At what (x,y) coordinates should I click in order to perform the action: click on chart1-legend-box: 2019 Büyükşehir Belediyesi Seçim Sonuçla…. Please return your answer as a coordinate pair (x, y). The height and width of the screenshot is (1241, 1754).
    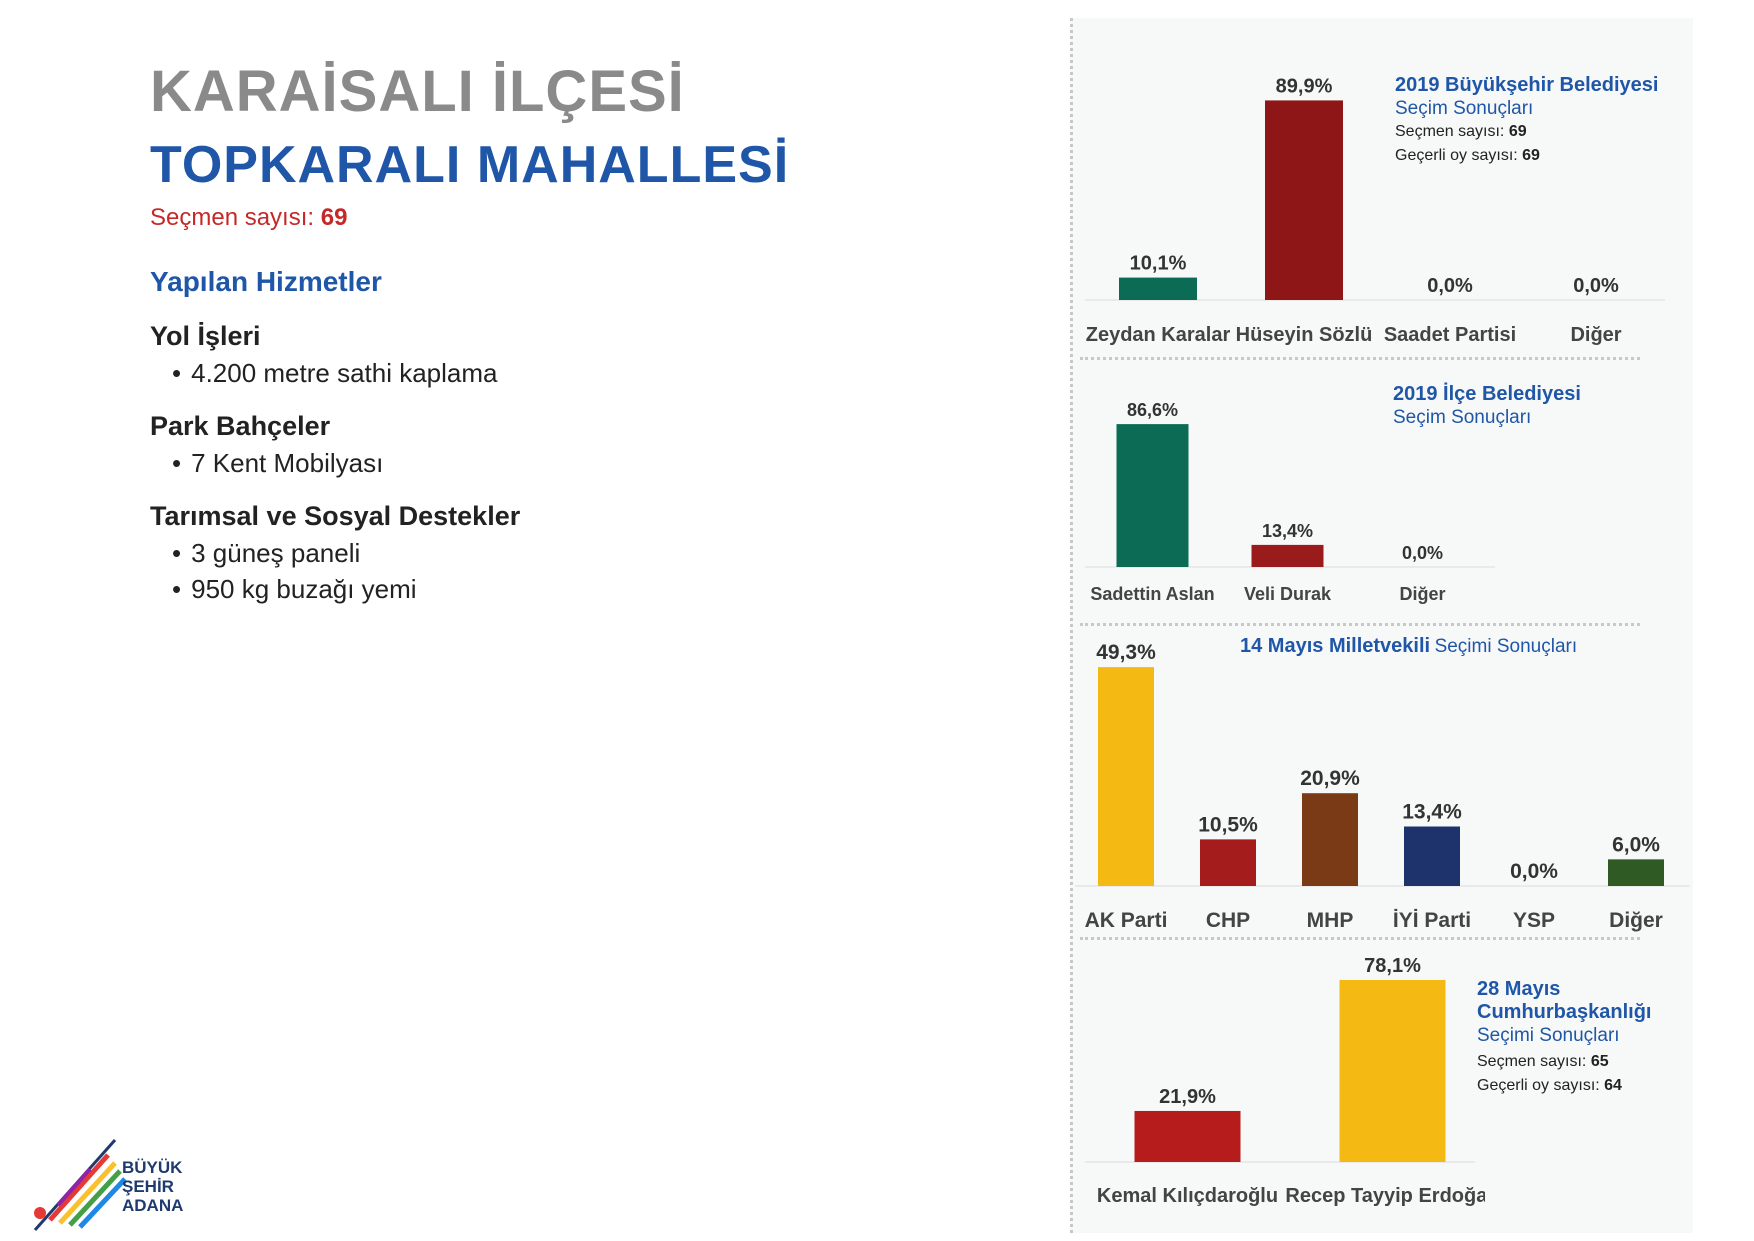
    Looking at the image, I should click on (1526, 121).